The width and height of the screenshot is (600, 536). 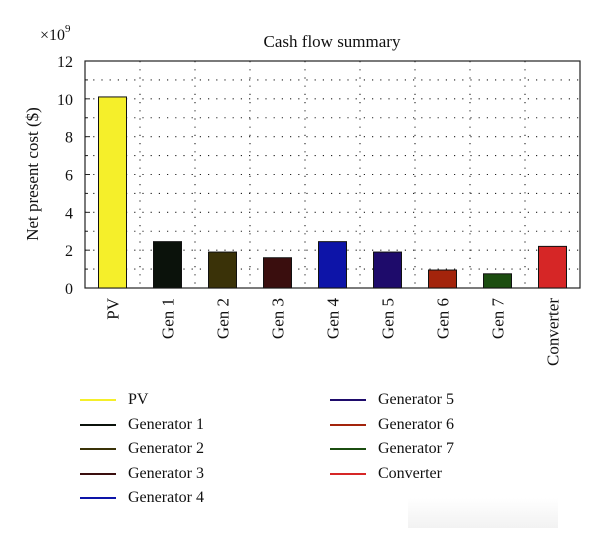 What do you see at coordinates (113, 308) in the screenshot?
I see `x-tick-label: PV` at bounding box center [113, 308].